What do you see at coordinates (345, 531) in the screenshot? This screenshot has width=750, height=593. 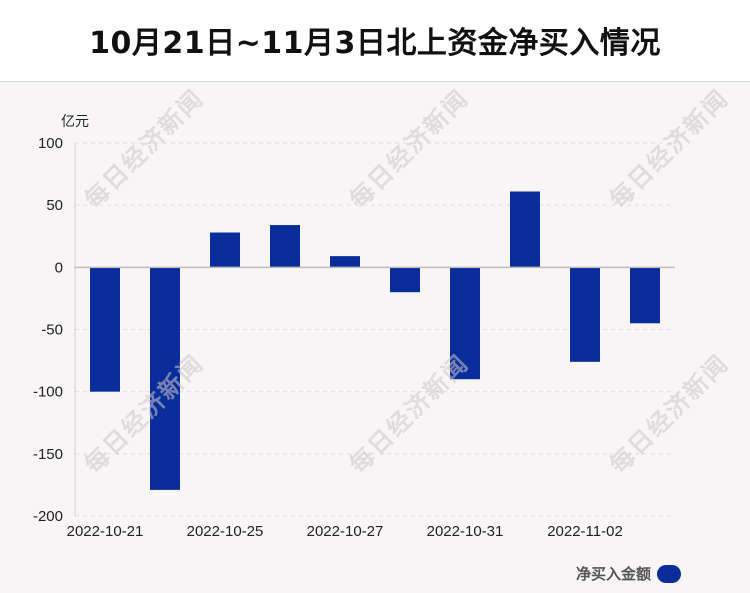 I see `x-tick-label: 2022-10-27` at bounding box center [345, 531].